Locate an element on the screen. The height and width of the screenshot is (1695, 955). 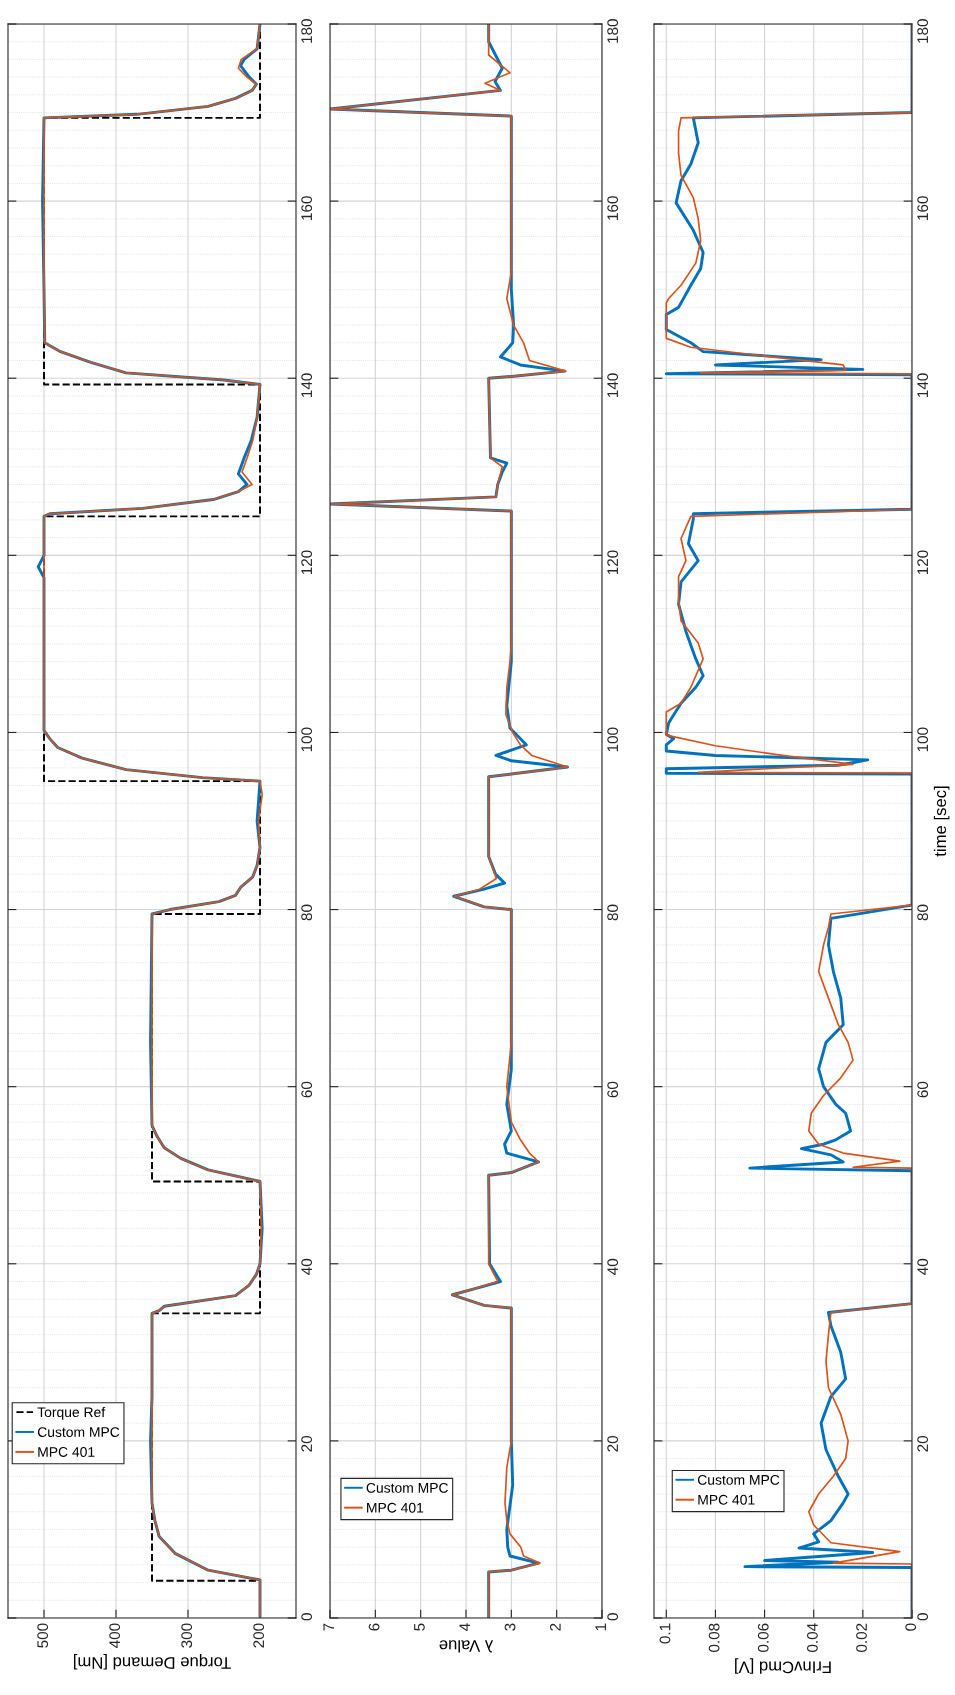
x-tick-label: 2 is located at coordinates (555, 1627).